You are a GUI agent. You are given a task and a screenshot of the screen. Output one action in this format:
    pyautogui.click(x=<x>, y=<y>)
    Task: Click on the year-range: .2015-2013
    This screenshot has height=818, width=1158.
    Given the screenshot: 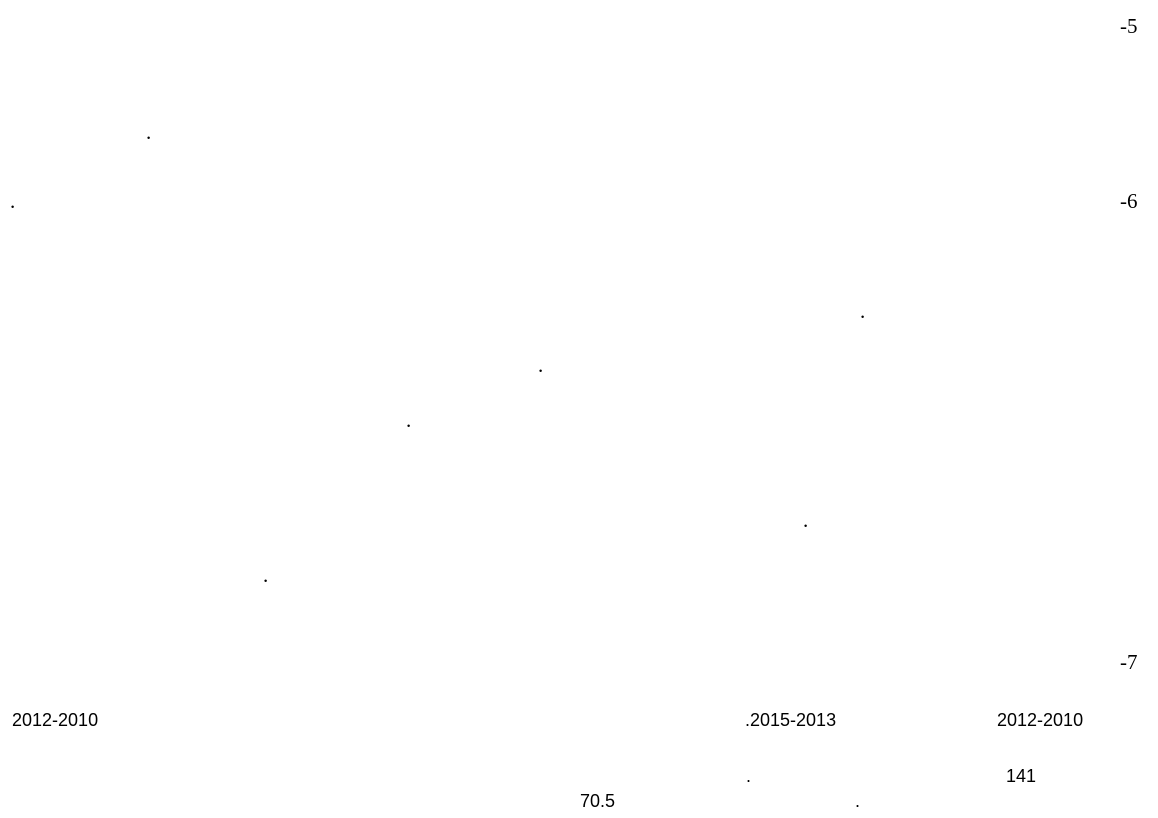 What is the action you would take?
    pyautogui.click(x=791, y=720)
    